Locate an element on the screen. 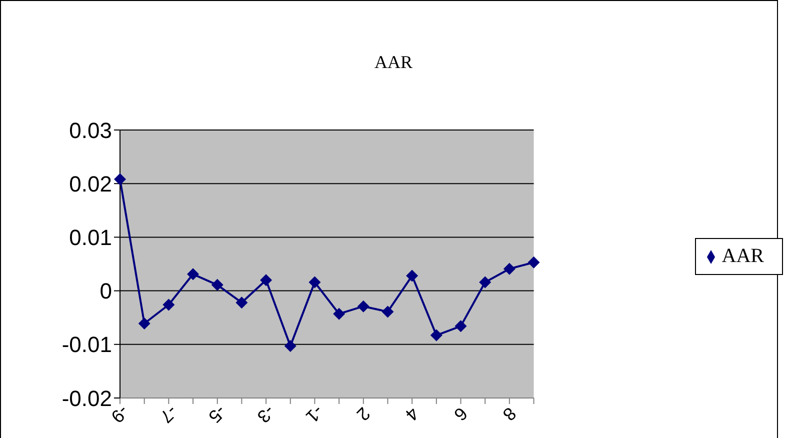  chart-title: AAR is located at coordinates (393, 62).